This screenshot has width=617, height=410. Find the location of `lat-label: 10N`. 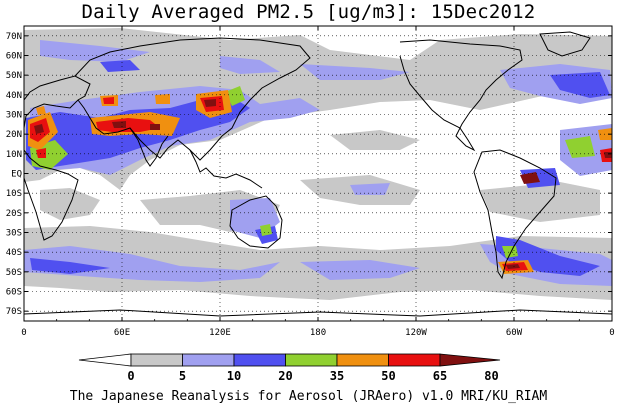

lat-label: 10N is located at coordinates (14, 155).